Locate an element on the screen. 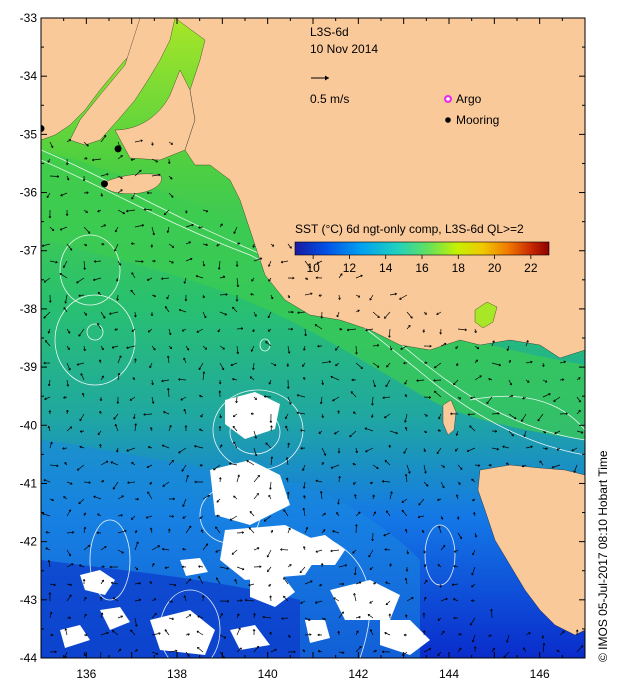  y-tick-label: -41 is located at coordinates (29, 483).